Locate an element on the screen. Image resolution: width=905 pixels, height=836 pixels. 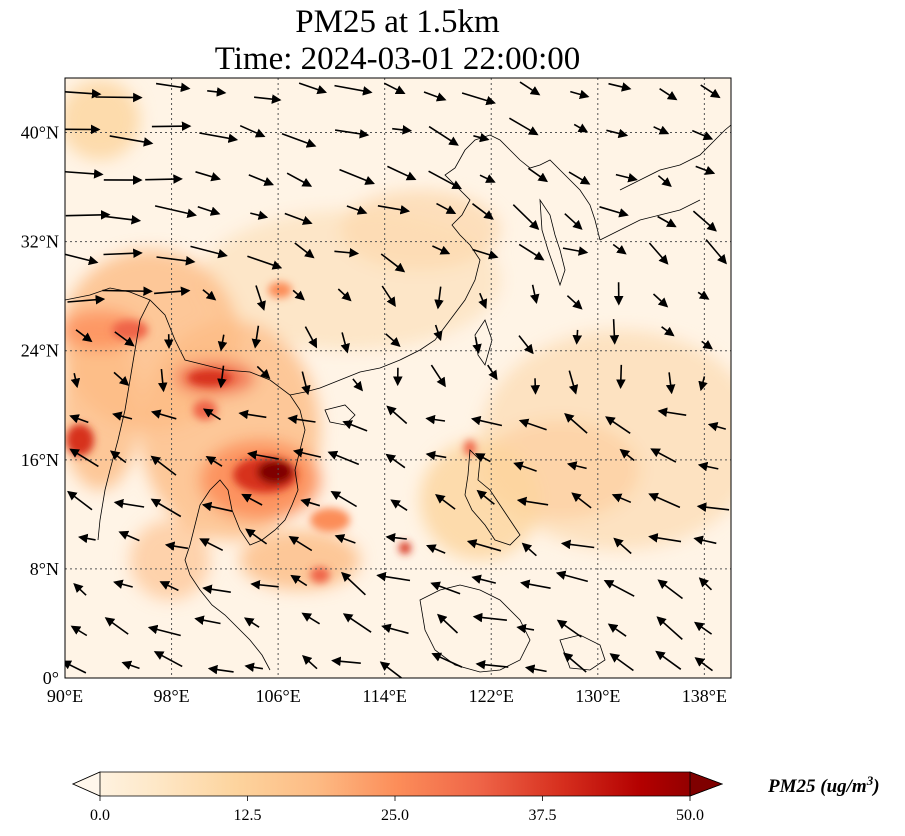
y-tick-label: 40°N is located at coordinates (40, 133).